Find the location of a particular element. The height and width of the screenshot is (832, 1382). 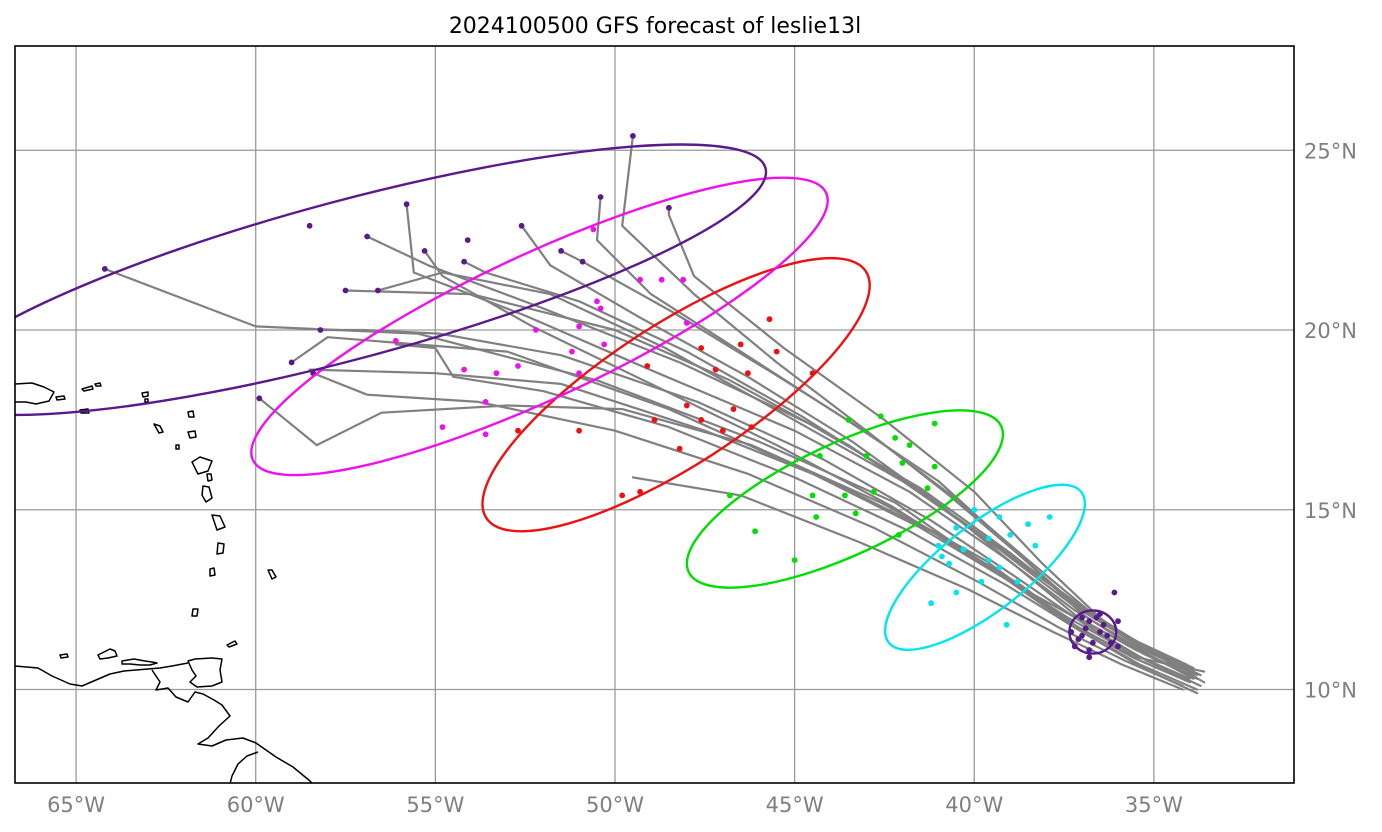

lat-tick-label-0: 10°N is located at coordinates (1330, 691).